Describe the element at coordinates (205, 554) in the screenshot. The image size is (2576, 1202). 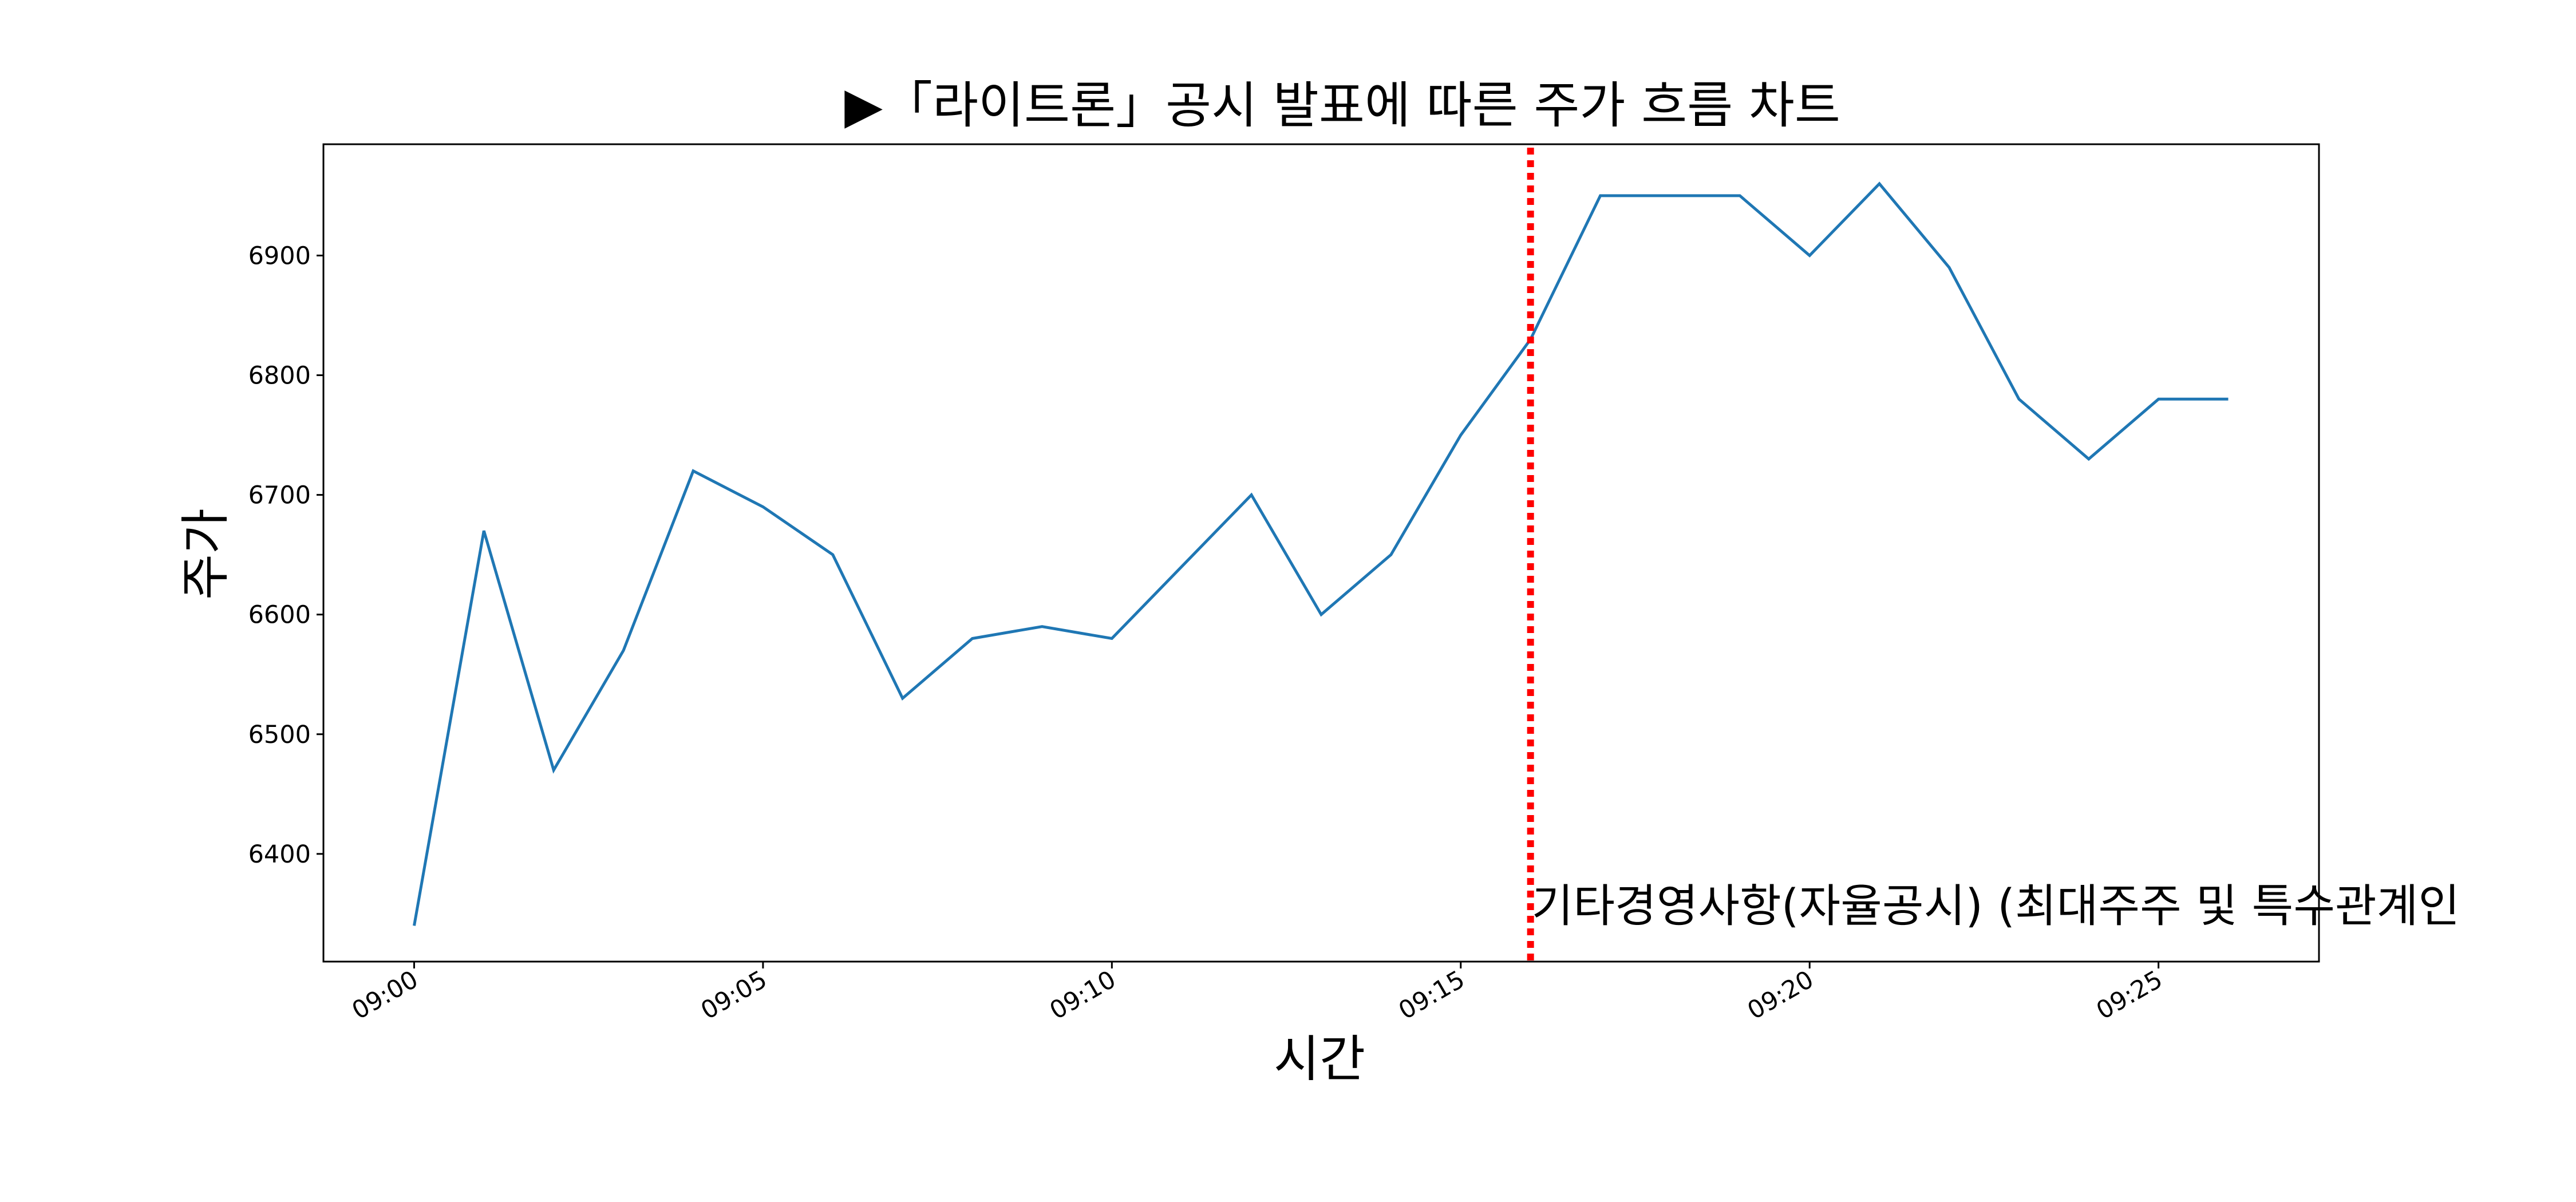
I see `y-axis-label: 주가` at that location.